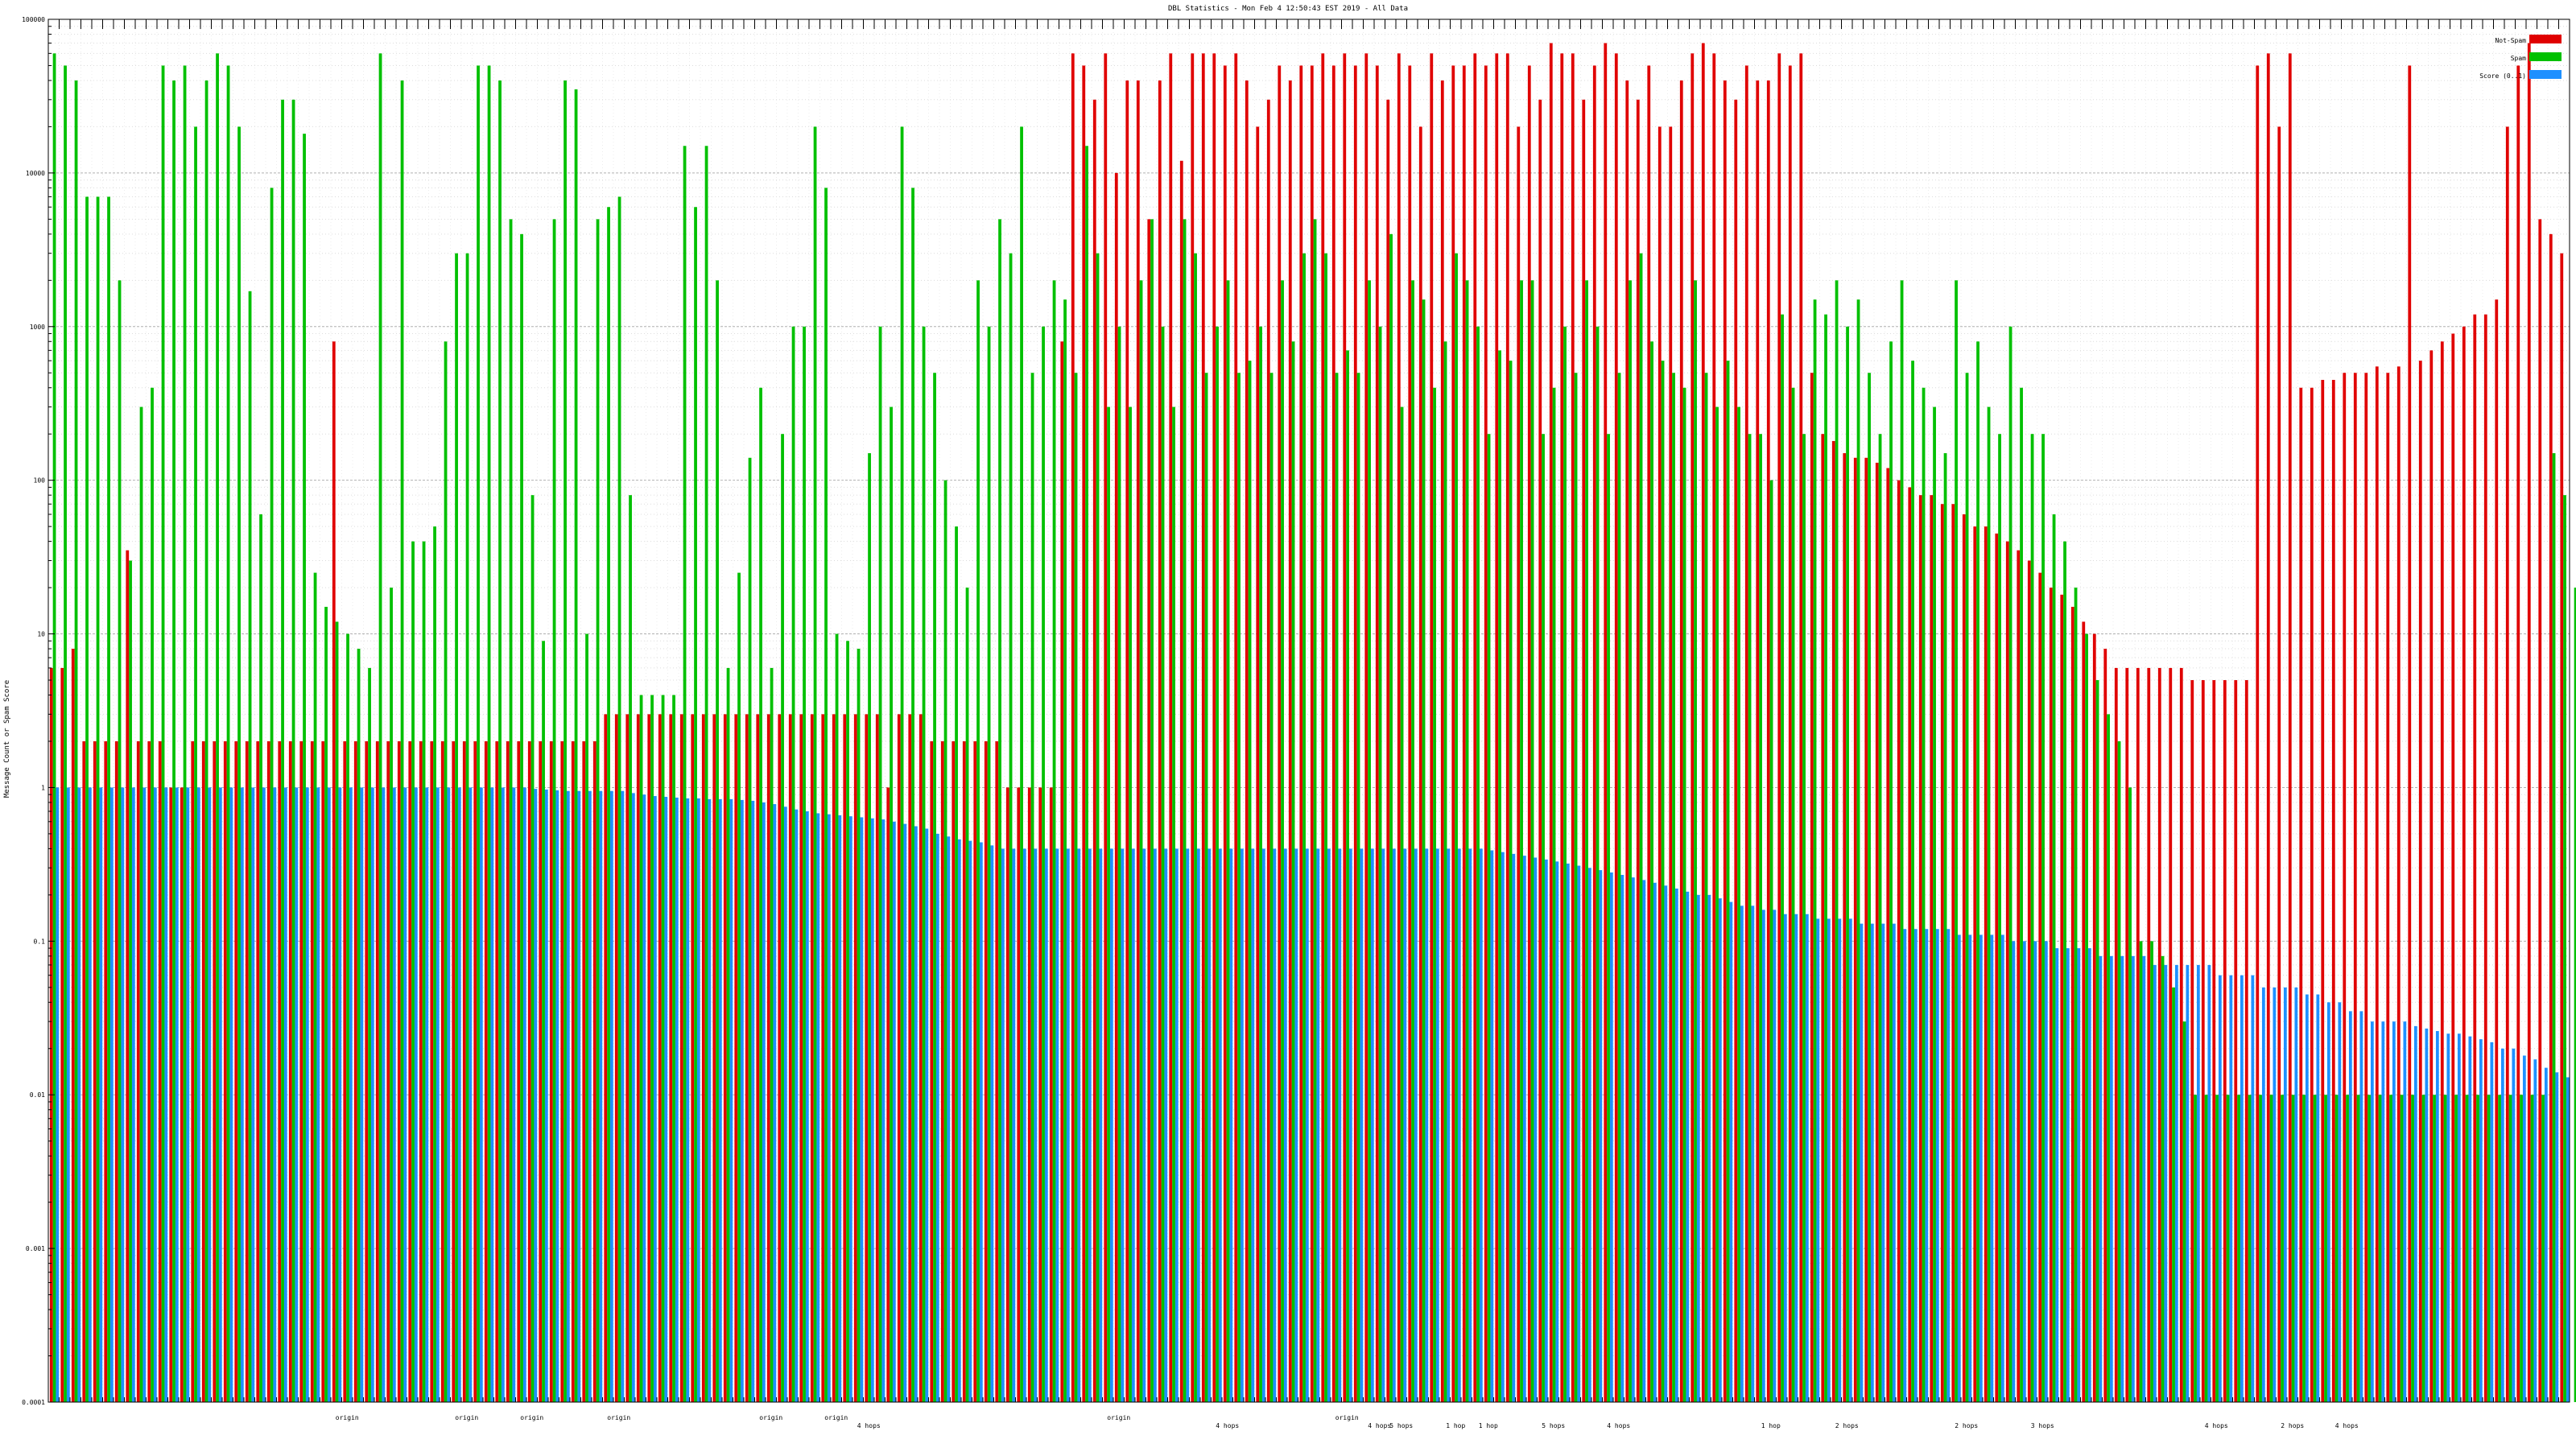 Image resolution: width=2576 pixels, height=1452 pixels. Describe the element at coordinates (37, 1095) in the screenshot. I see `y-tick-label: 0.01` at that location.